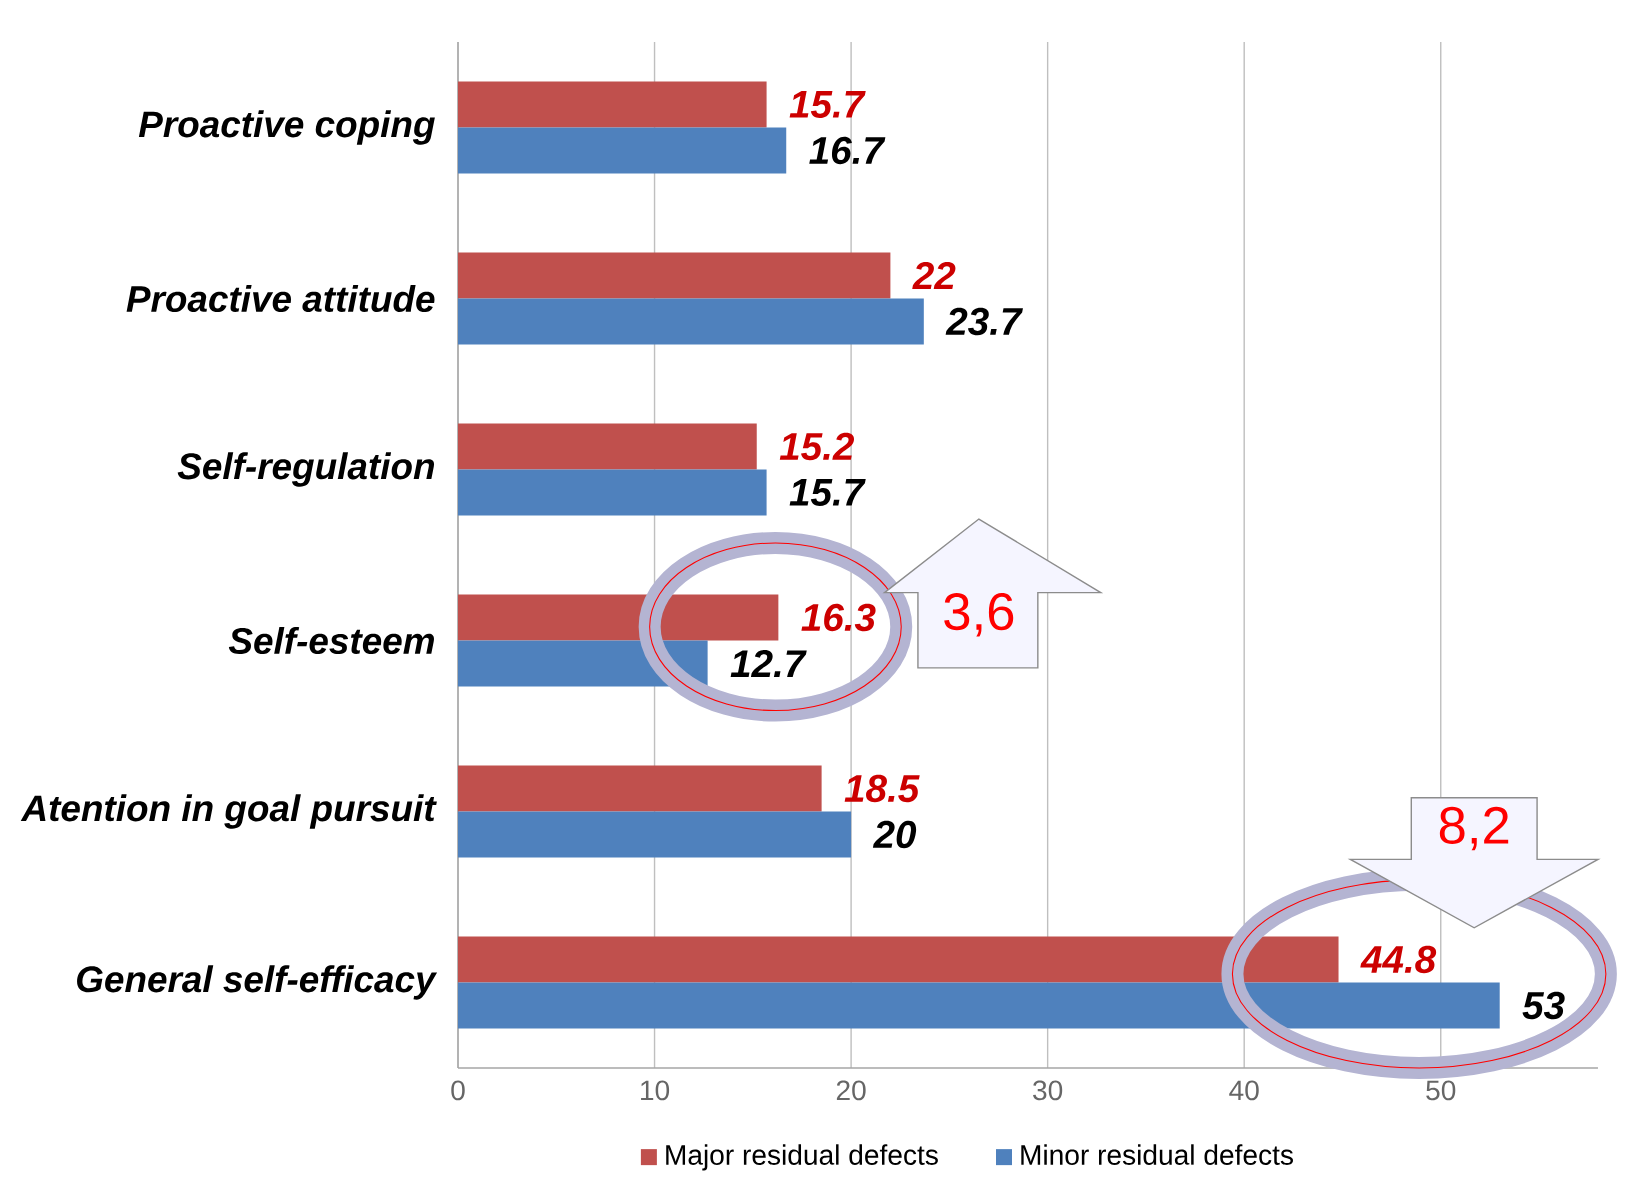 This screenshot has width=1642, height=1179. I want to click on x-tick-label: 20, so click(851, 1090).